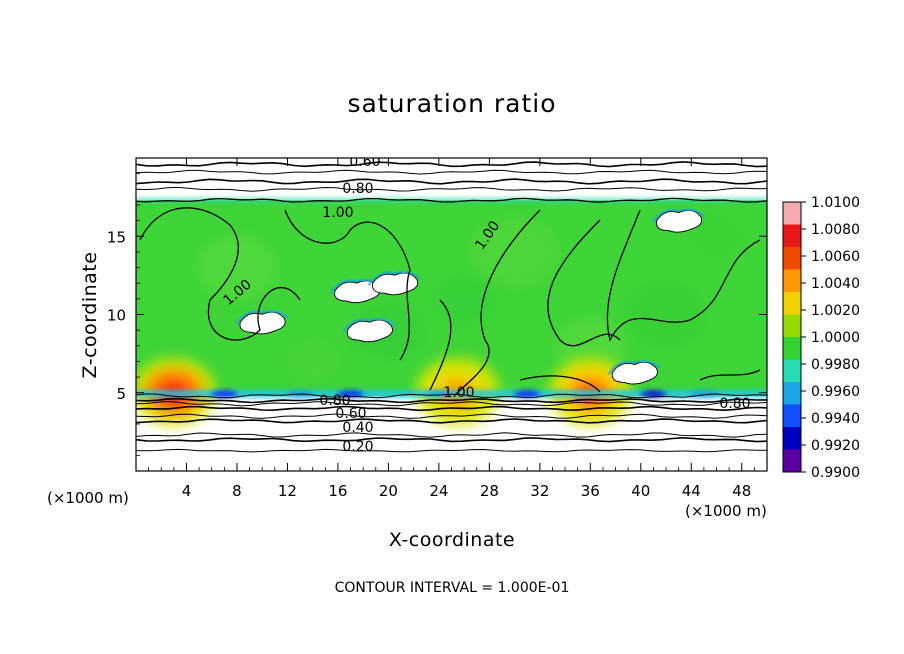 Image resolution: width=904 pixels, height=654 pixels. What do you see at coordinates (640, 491) in the screenshot?
I see `x-tick-label: 40` at bounding box center [640, 491].